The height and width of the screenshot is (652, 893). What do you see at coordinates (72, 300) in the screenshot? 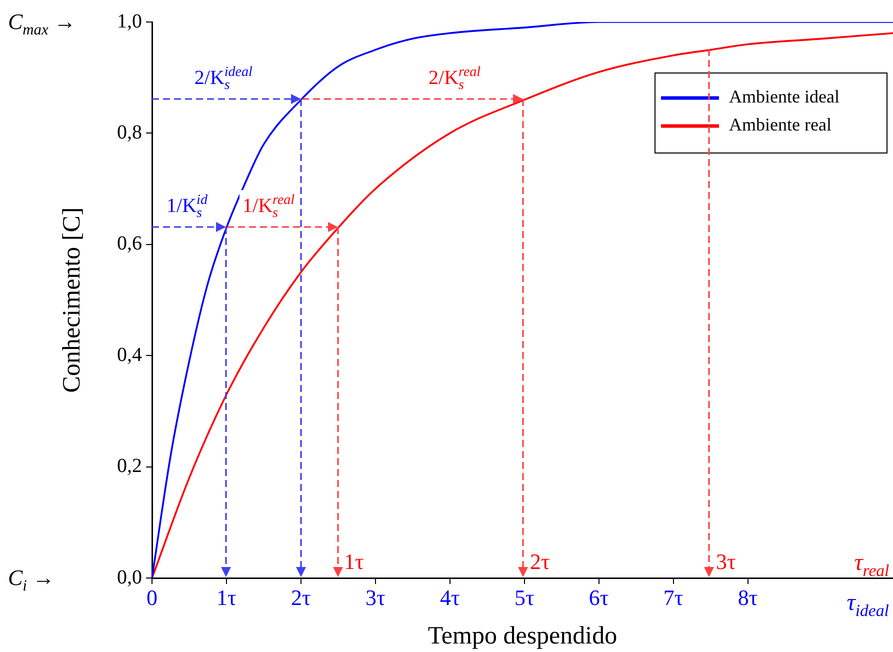
I see `y-axis-title: Conhecimento [C]` at bounding box center [72, 300].